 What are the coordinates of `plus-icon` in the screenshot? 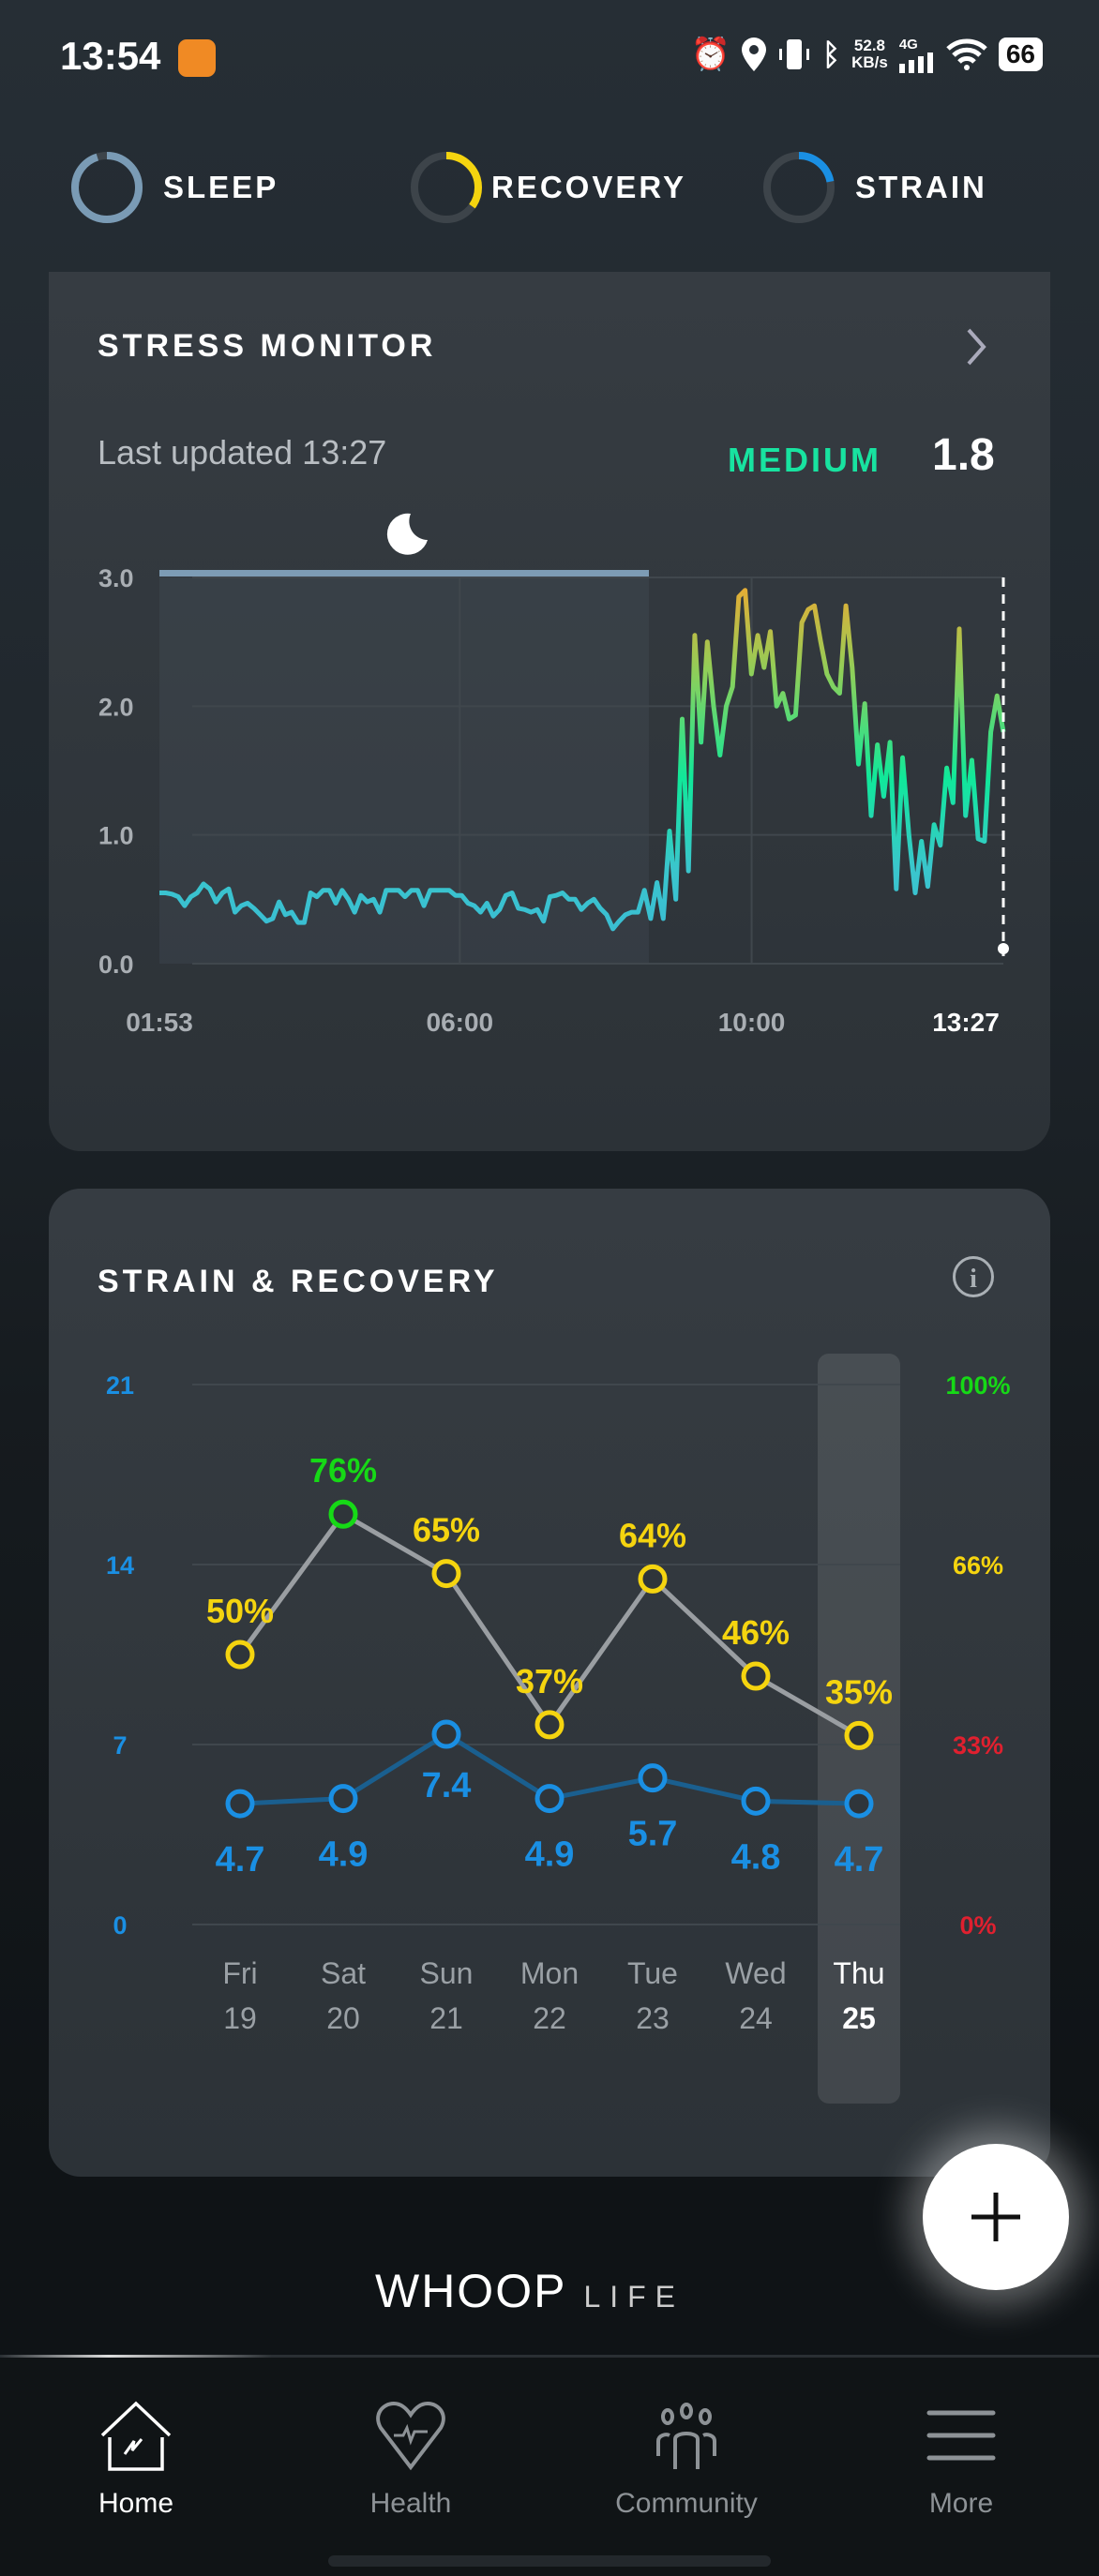 It's located at (995, 2217).